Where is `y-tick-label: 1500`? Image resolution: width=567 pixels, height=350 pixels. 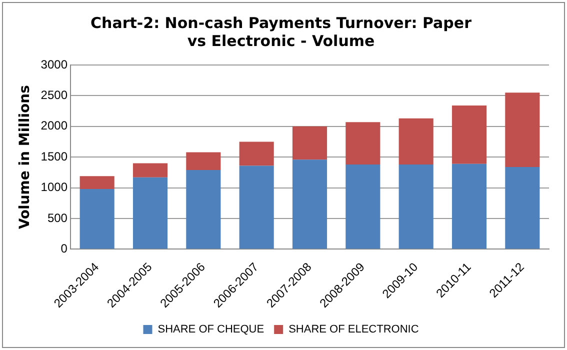
y-tick-label: 1500 is located at coordinates (54, 156).